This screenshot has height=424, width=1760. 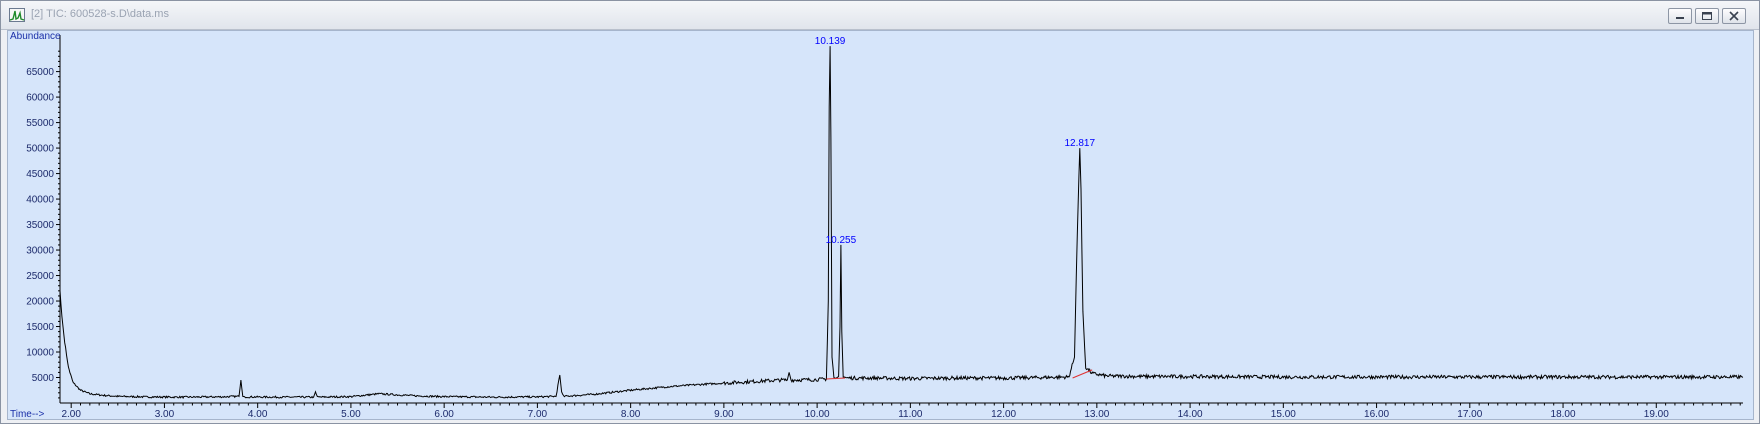 What do you see at coordinates (17, 15) in the screenshot?
I see `chromatogram-app-icon` at bounding box center [17, 15].